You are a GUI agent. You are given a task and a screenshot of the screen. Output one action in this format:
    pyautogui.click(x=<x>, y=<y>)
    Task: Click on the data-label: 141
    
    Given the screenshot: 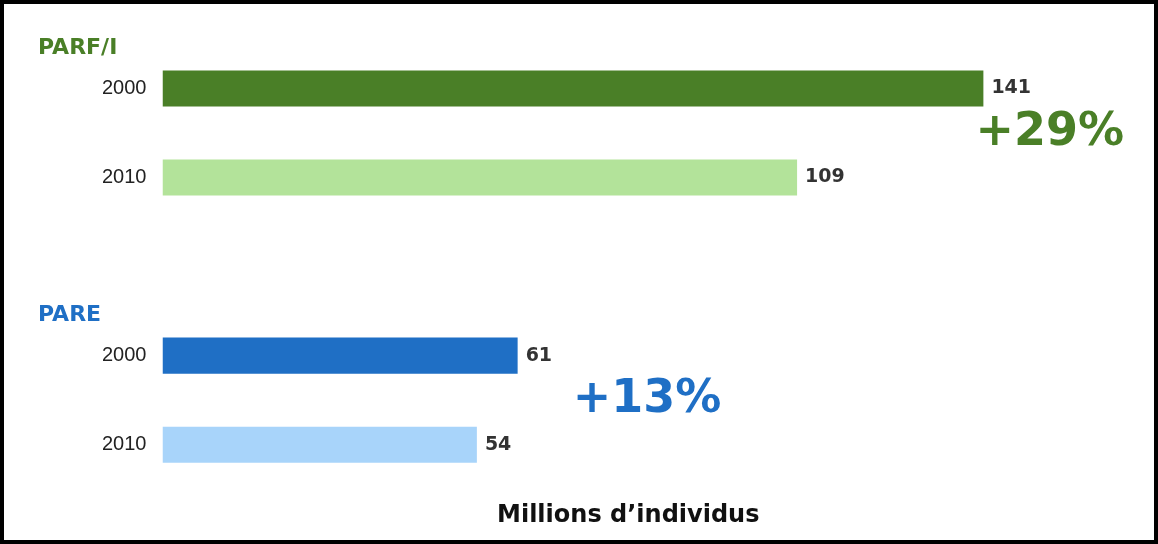 What is the action you would take?
    pyautogui.click(x=1011, y=86)
    